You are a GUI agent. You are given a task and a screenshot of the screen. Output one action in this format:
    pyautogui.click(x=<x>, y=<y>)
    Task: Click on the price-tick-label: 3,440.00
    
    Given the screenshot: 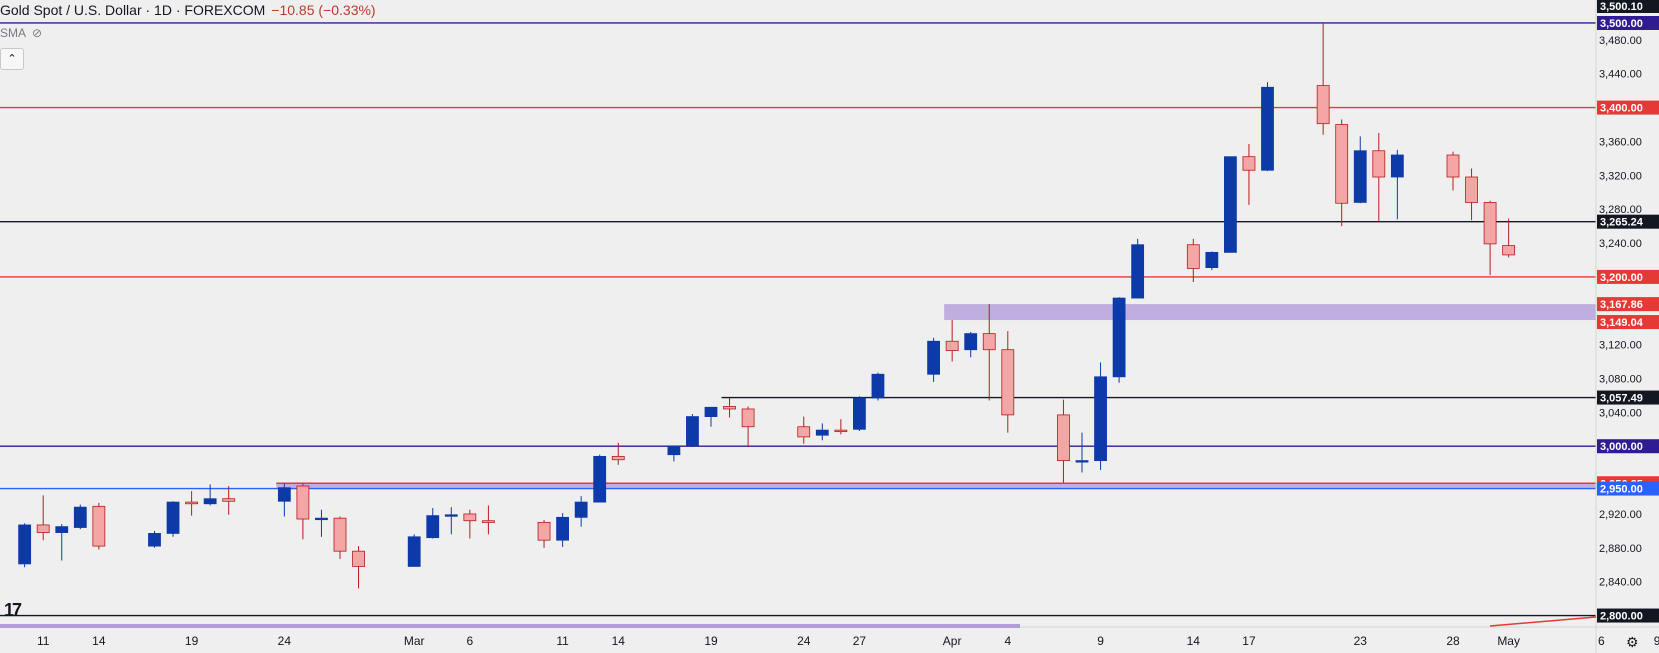 What is the action you would take?
    pyautogui.click(x=1620, y=75)
    